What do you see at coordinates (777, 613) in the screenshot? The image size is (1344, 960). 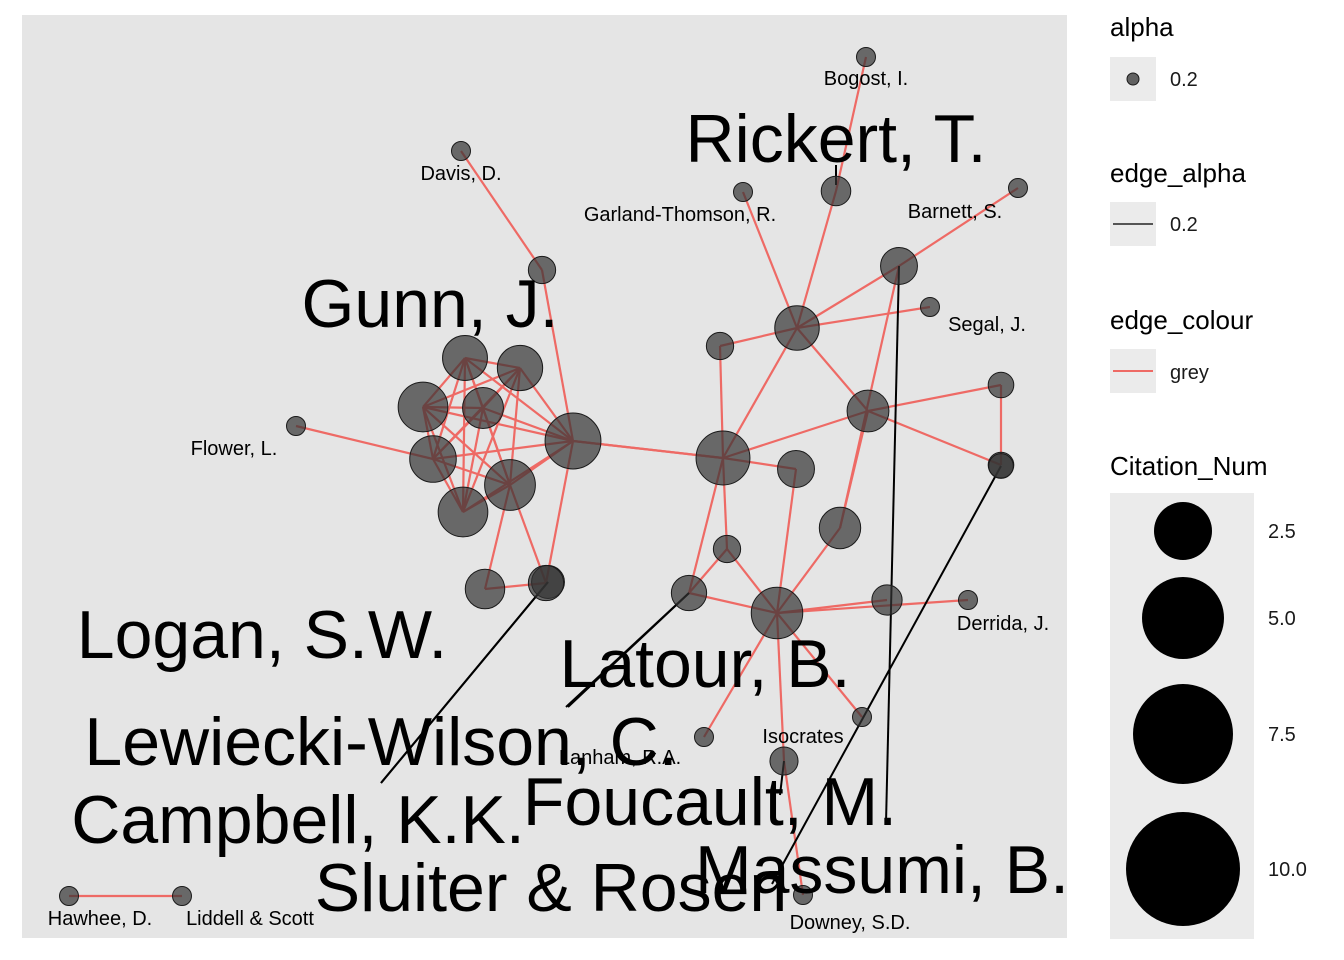 I see `node-r_bottom` at bounding box center [777, 613].